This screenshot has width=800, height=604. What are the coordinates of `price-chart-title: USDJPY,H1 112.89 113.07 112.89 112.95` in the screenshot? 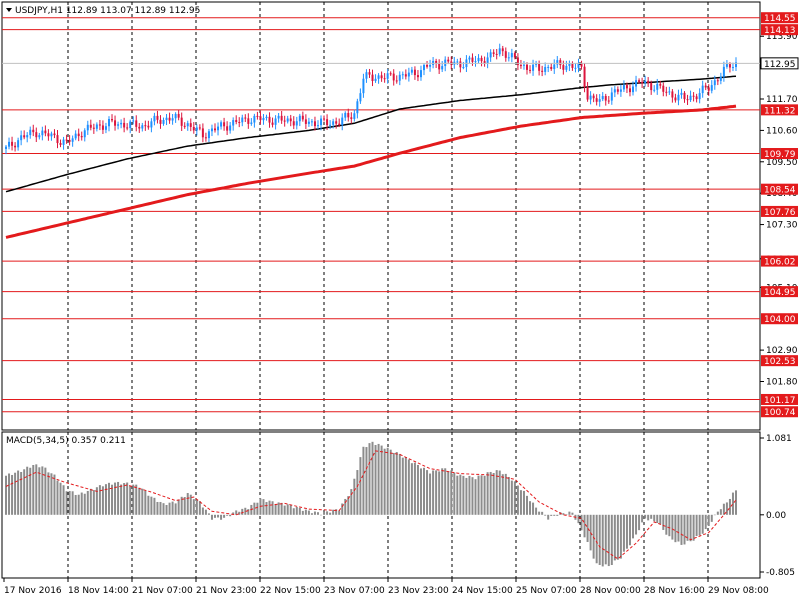 It's located at (107, 11).